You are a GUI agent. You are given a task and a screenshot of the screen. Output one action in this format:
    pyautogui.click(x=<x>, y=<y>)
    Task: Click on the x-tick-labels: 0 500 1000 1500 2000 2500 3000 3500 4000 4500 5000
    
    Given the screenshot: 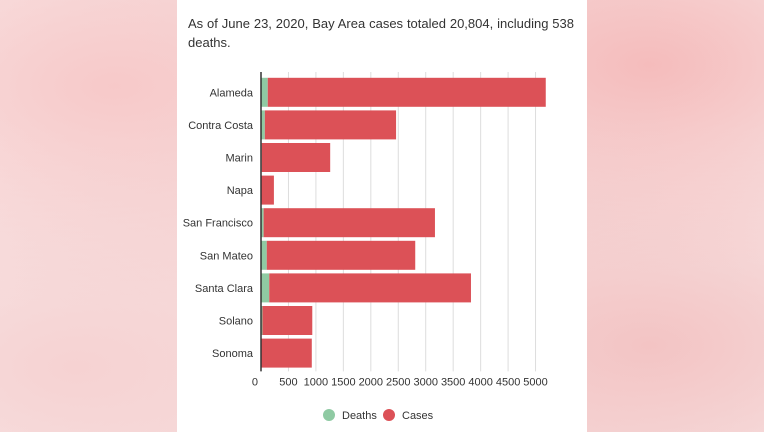 What is the action you would take?
    pyautogui.click(x=400, y=382)
    